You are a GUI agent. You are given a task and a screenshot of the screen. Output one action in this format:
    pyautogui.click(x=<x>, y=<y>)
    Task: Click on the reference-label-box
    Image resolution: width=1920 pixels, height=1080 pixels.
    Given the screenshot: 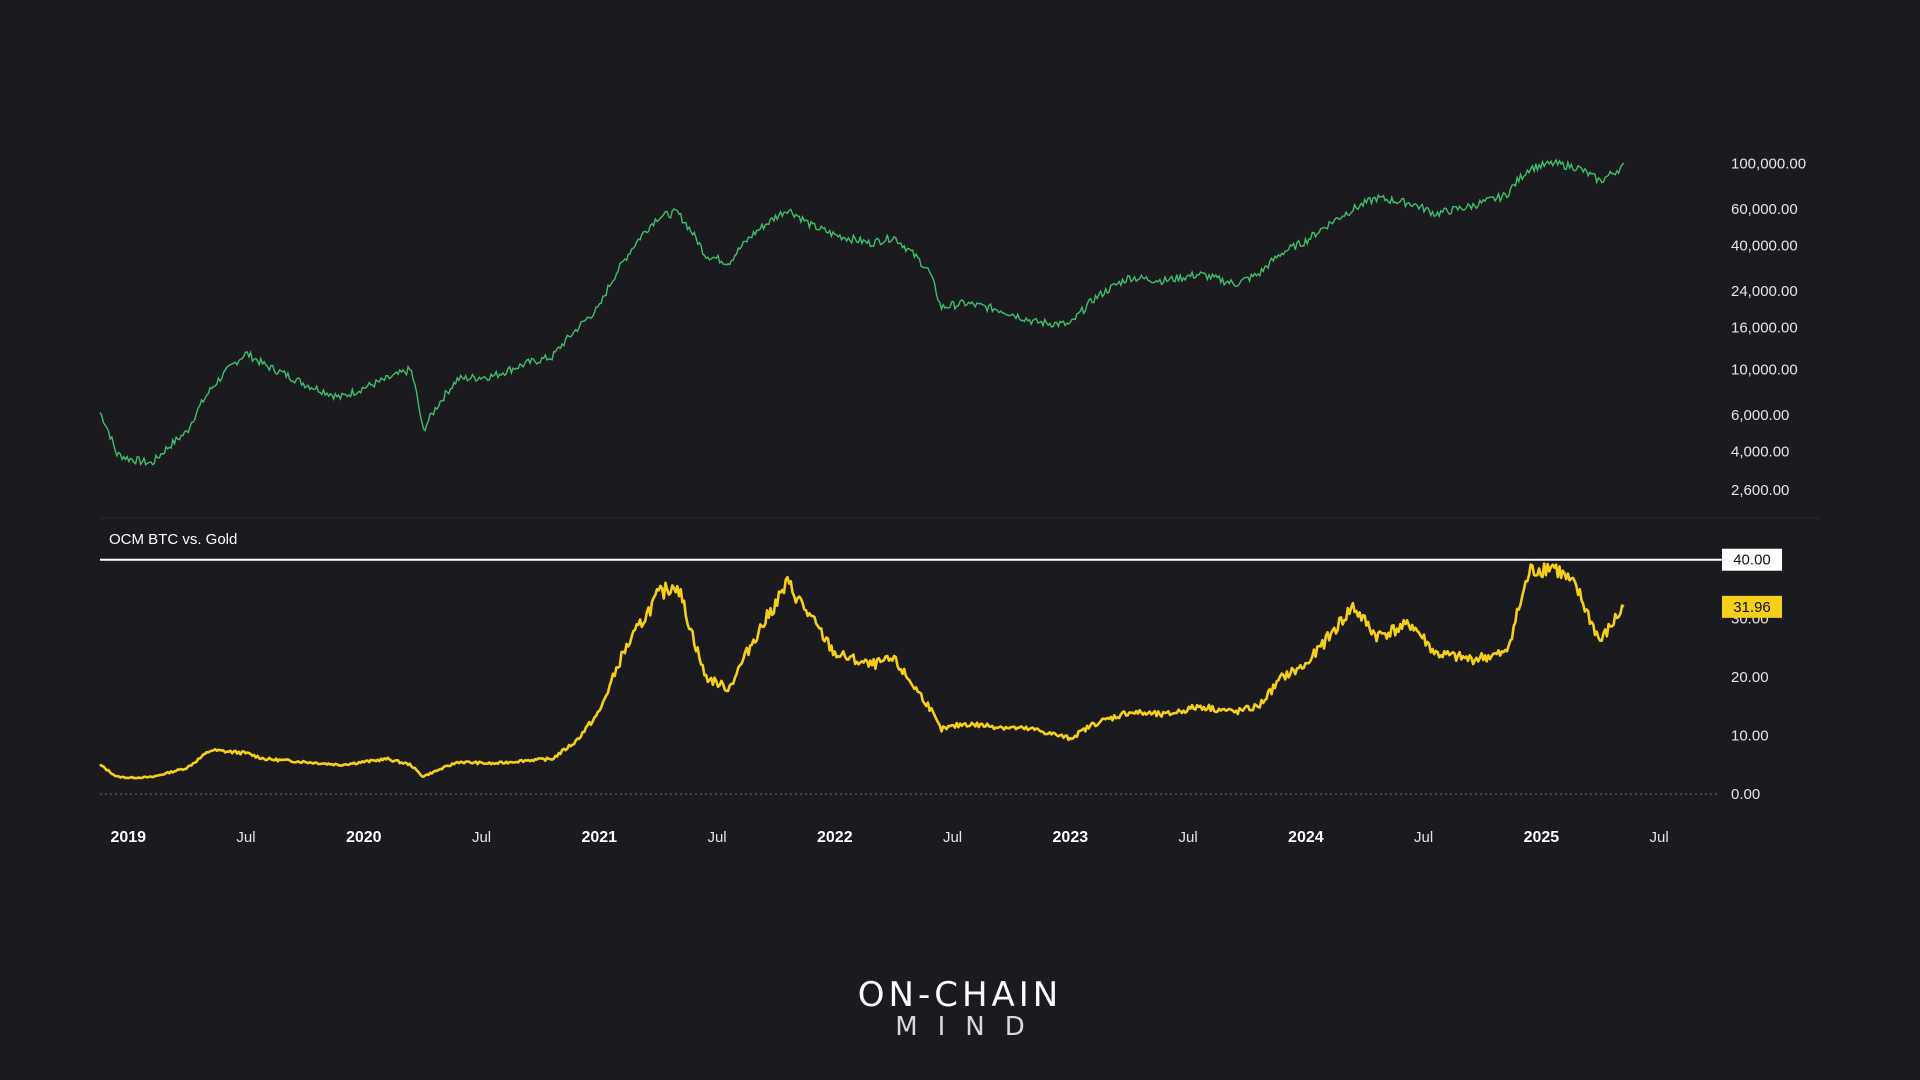 What is the action you would take?
    pyautogui.click(x=1752, y=559)
    